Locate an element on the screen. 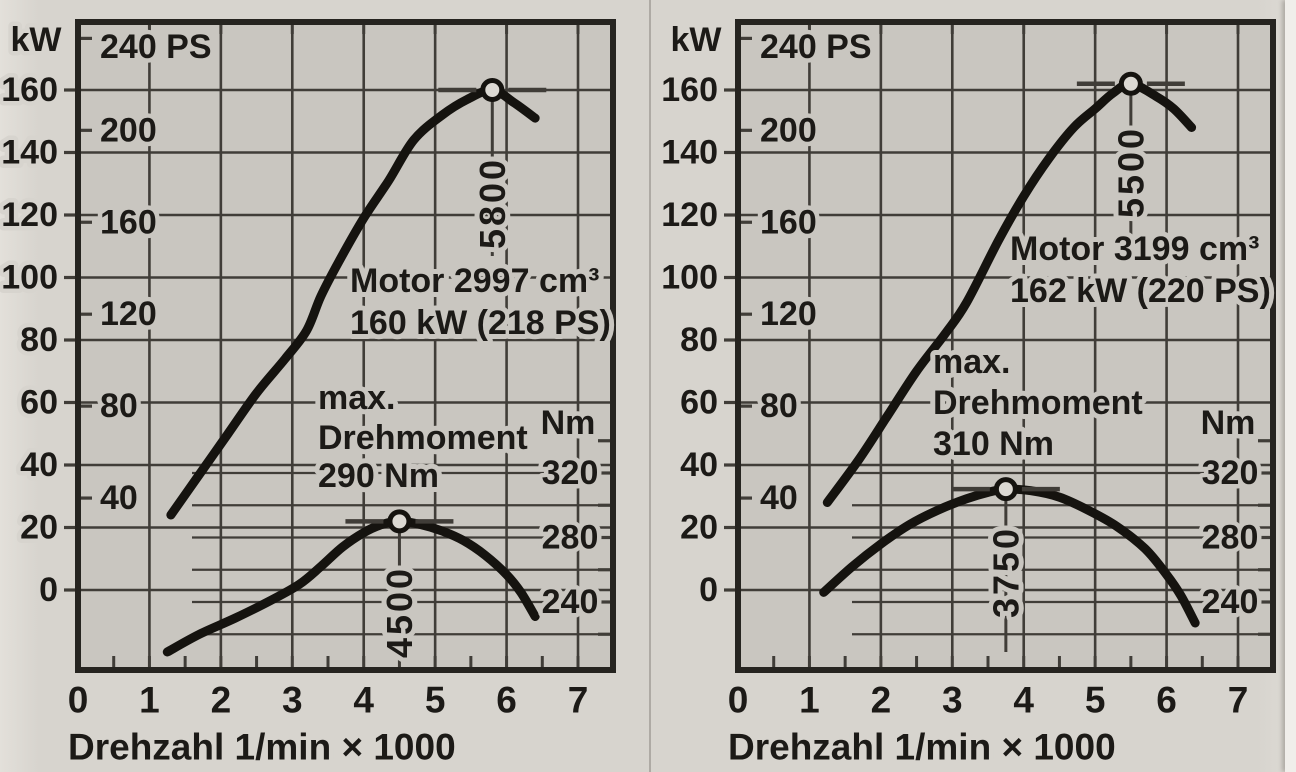 The image size is (1296, 772). torque-peak-marker: 3750 is located at coordinates (1005, 564).